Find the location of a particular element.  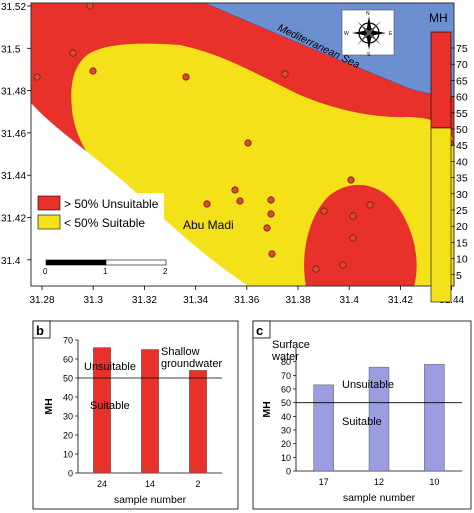

legend: > 50% Unsuitable < 50% Suitable is located at coordinates (100, 215).